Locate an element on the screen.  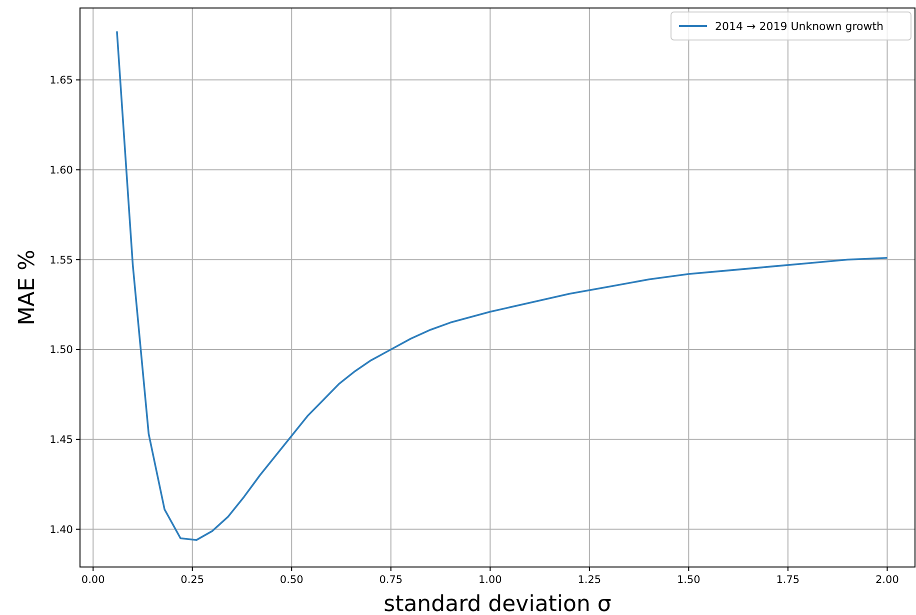
x-tick-label: 1.25 is located at coordinates (590, 580).